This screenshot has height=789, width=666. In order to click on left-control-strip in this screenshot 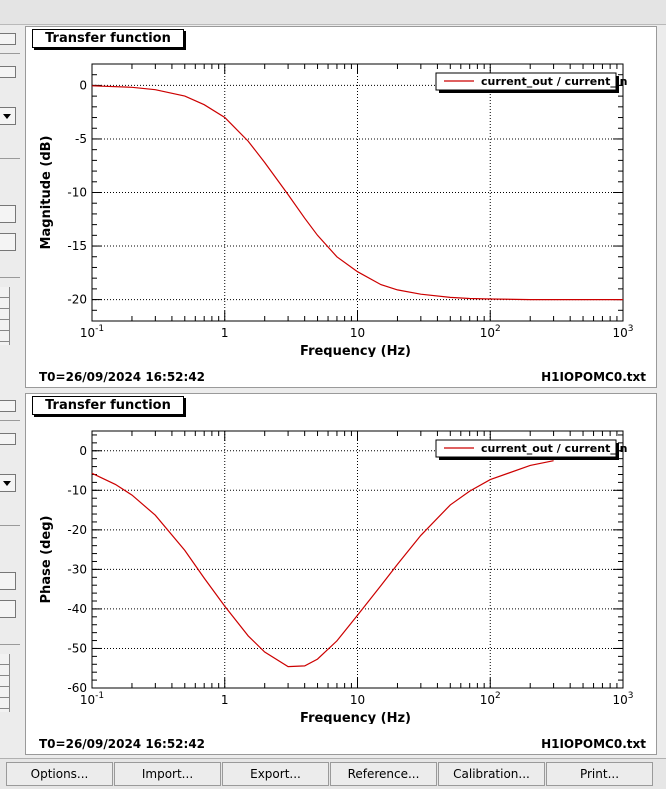, I will do `click(12, 391)`.